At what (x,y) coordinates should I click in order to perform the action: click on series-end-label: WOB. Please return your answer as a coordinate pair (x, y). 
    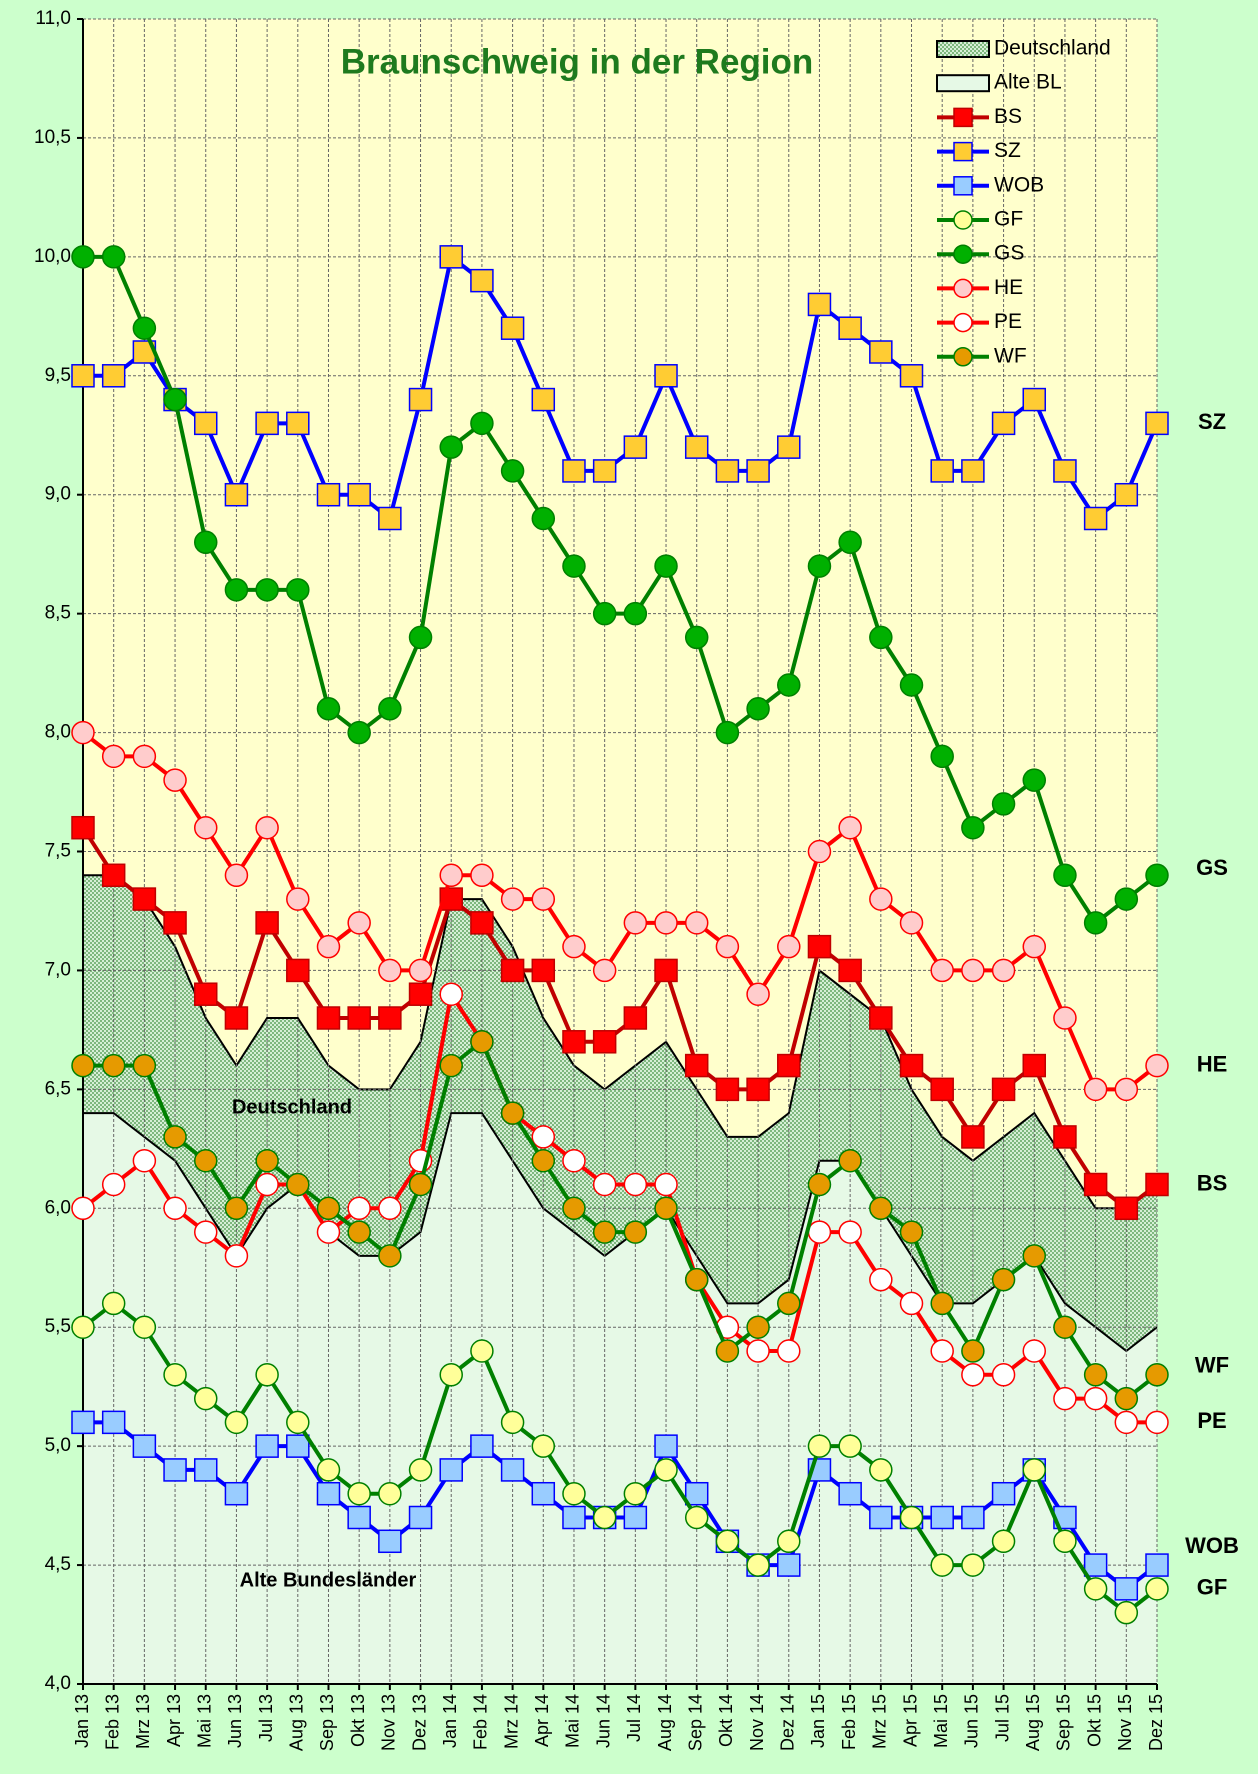
    Looking at the image, I should click on (1212, 1545).